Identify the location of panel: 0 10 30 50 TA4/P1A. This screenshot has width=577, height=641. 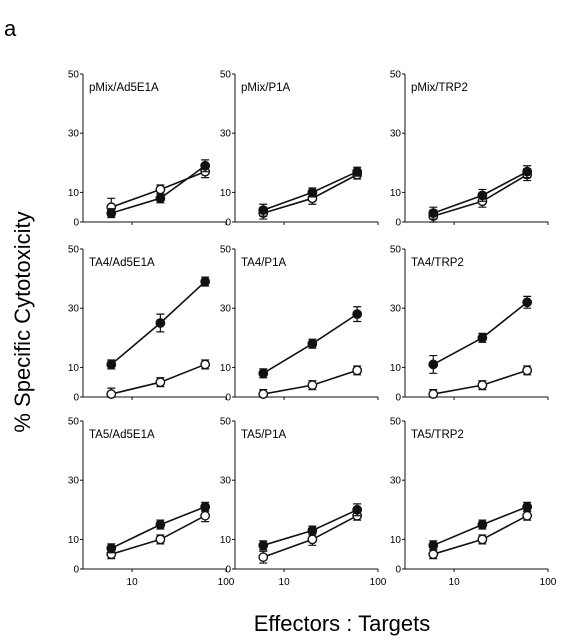
(299, 324).